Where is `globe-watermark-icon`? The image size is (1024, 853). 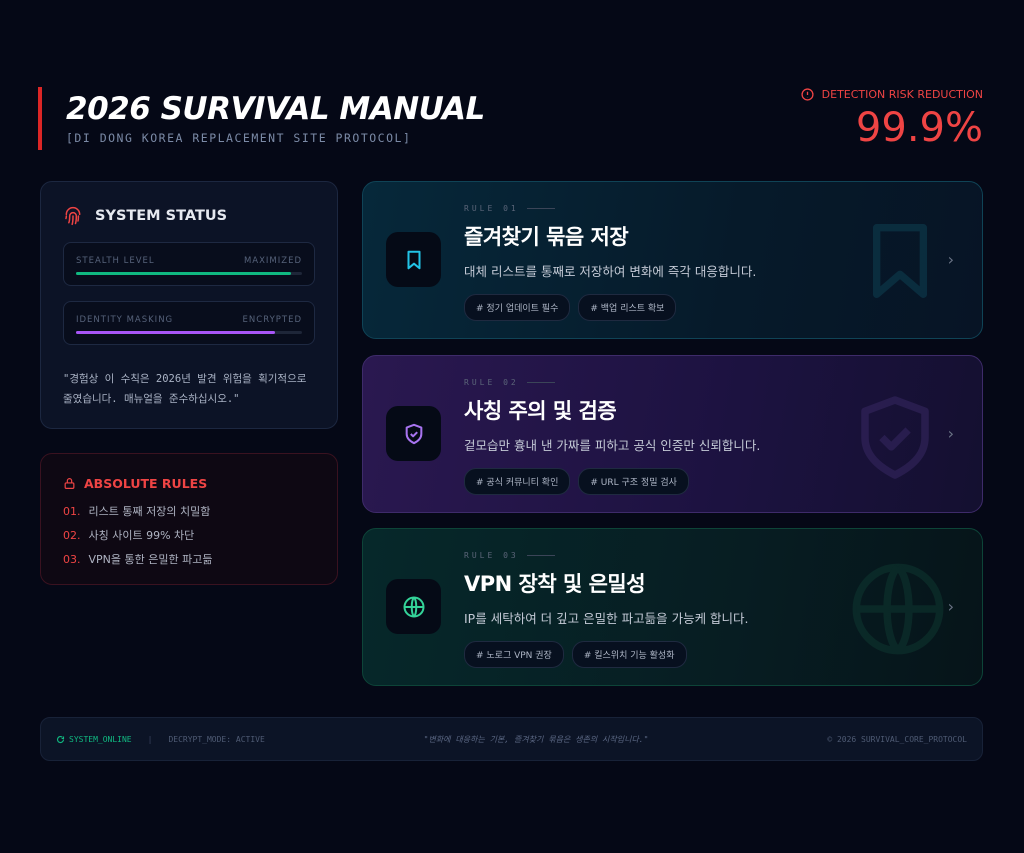 globe-watermark-icon is located at coordinates (898, 609).